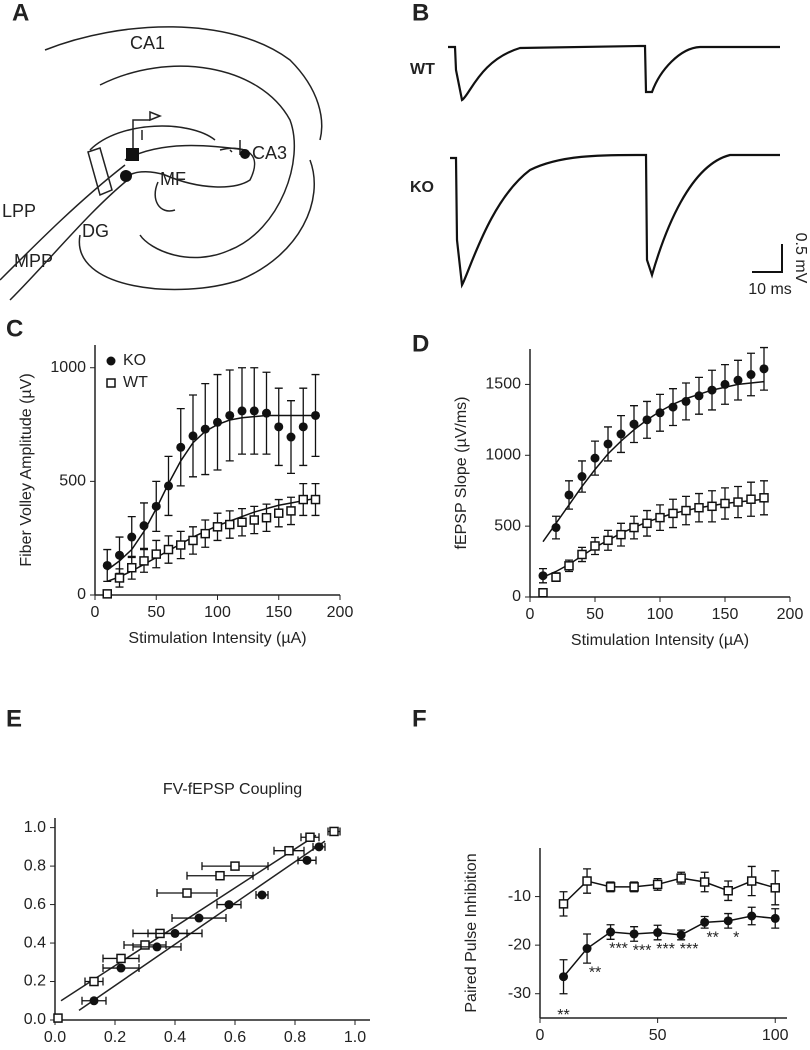 The height and width of the screenshot is (1050, 810). Describe the element at coordinates (420, 343) in the screenshot. I see `panel-label: D` at that location.